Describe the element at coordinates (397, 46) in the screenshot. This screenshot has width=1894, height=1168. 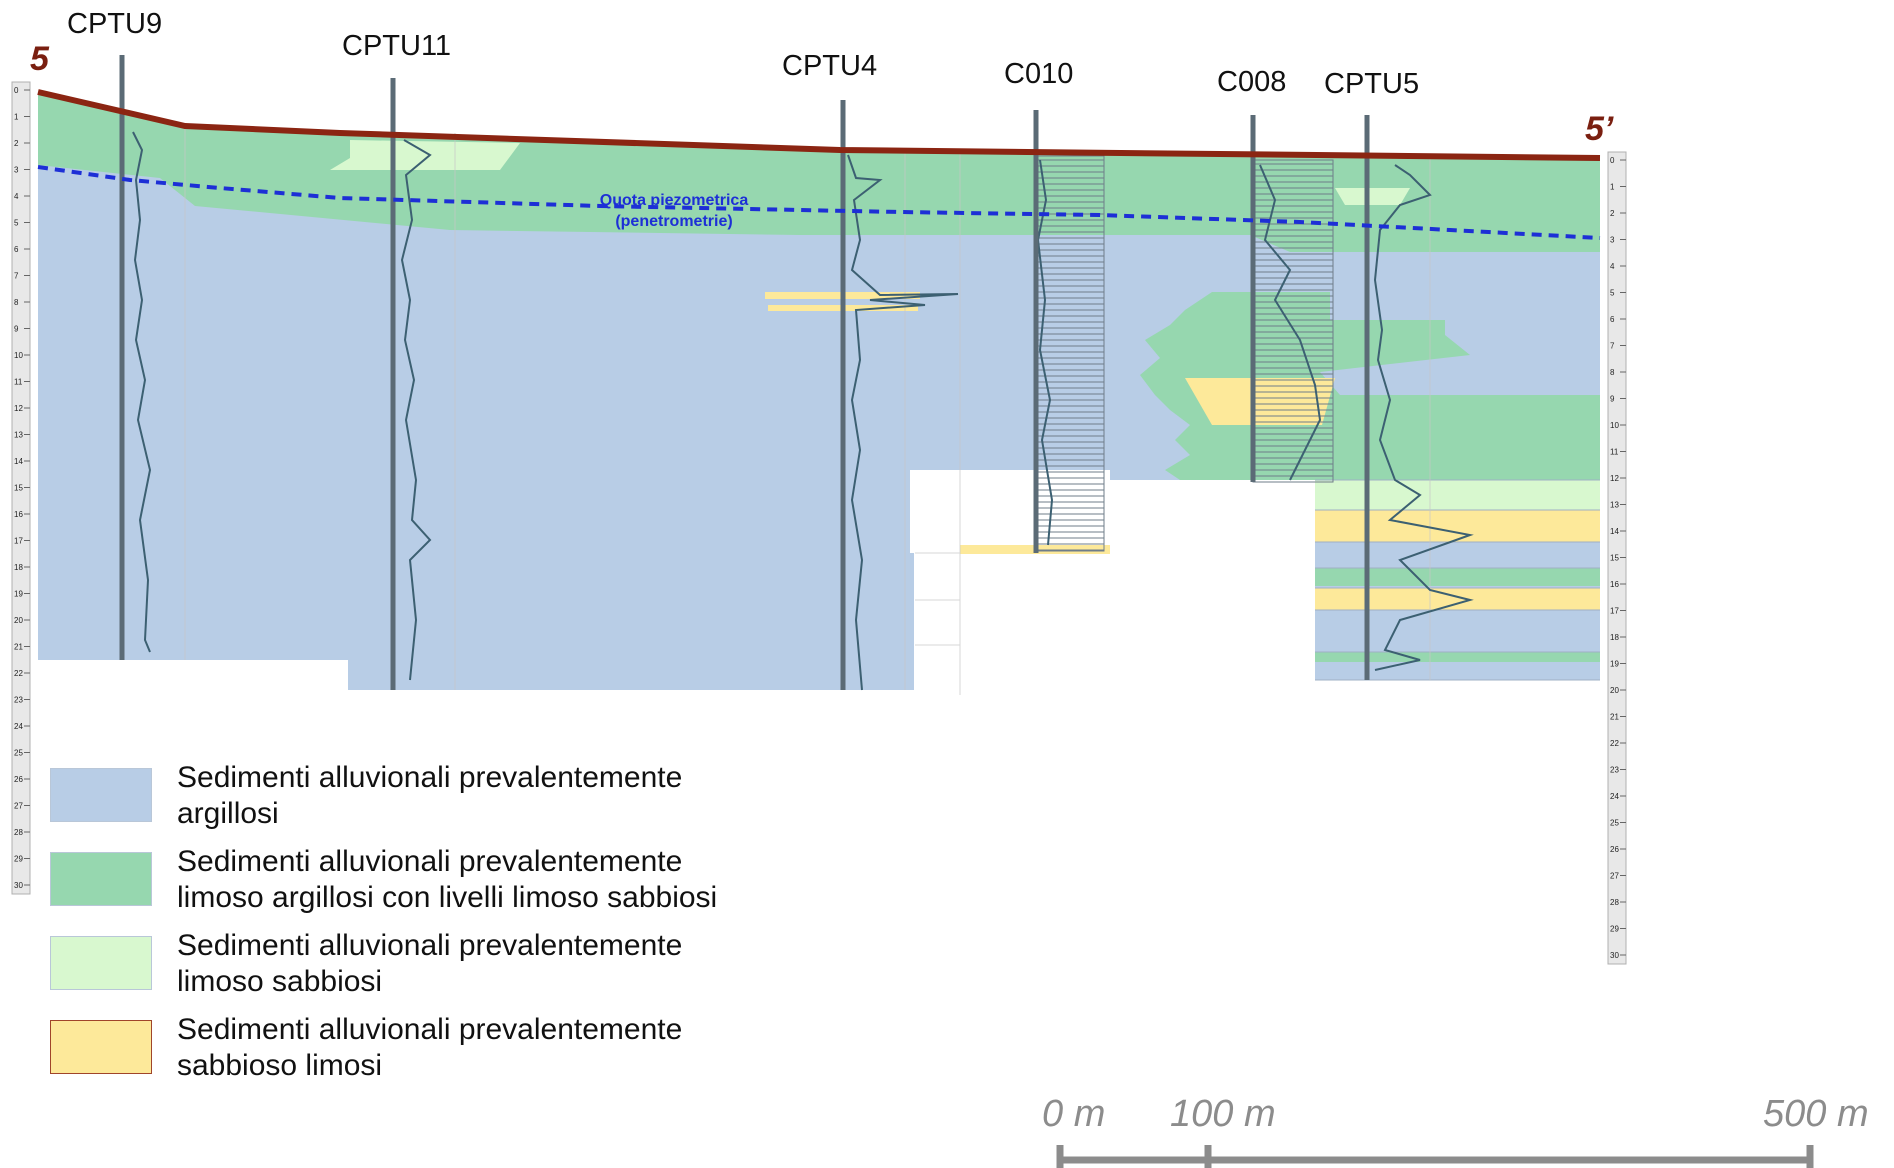
I see `borehole-label-cptu11: CPTU11` at that location.